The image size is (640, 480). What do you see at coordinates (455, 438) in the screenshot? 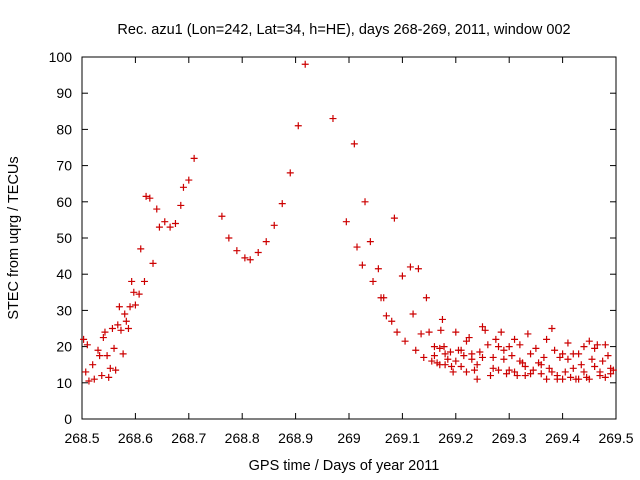
I see `x-tick-label: 269.2` at bounding box center [455, 438].